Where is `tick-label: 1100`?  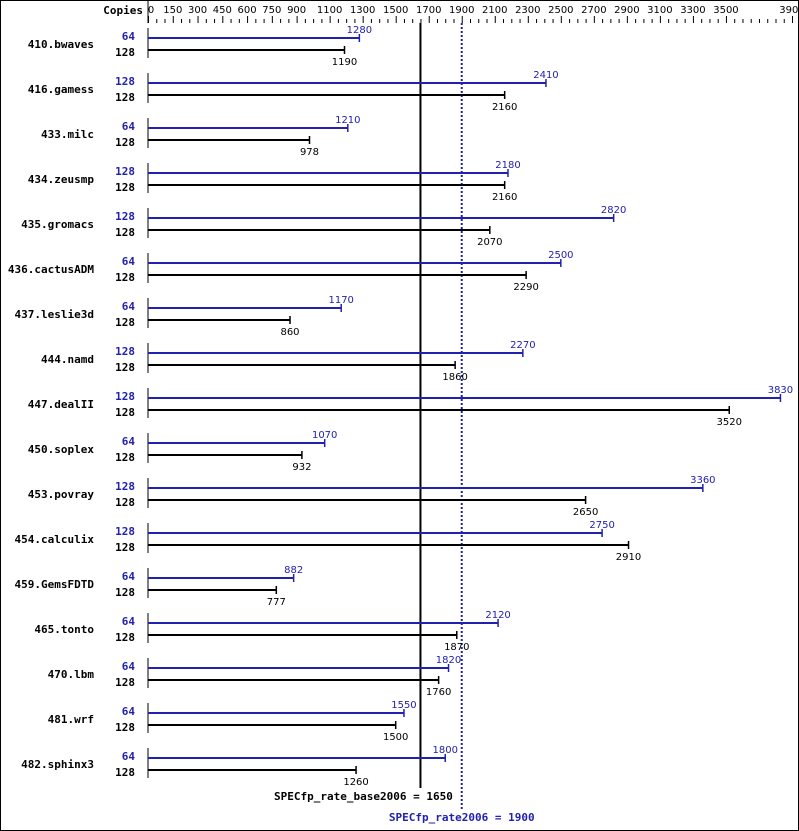
tick-label: 1100 is located at coordinates (329, 10).